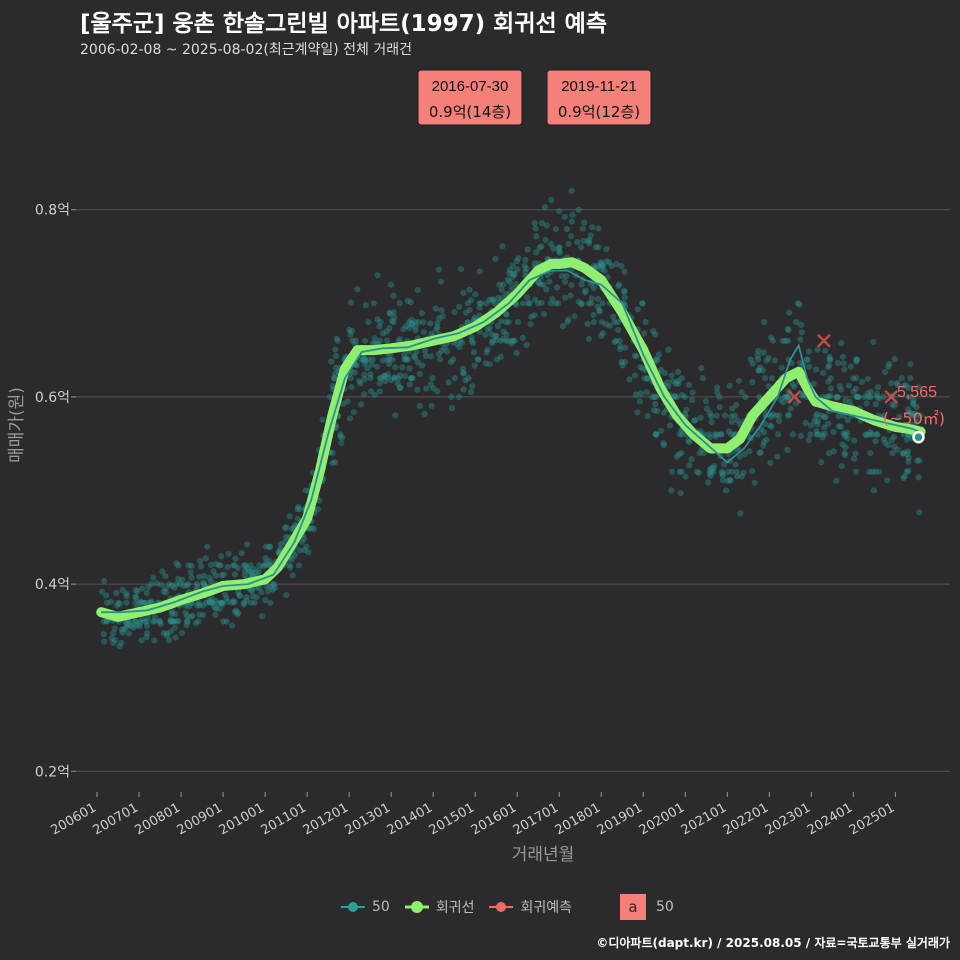 The width and height of the screenshot is (960, 960). What do you see at coordinates (200, 819) in the screenshot?
I see `x-tick-label: 200901` at bounding box center [200, 819].